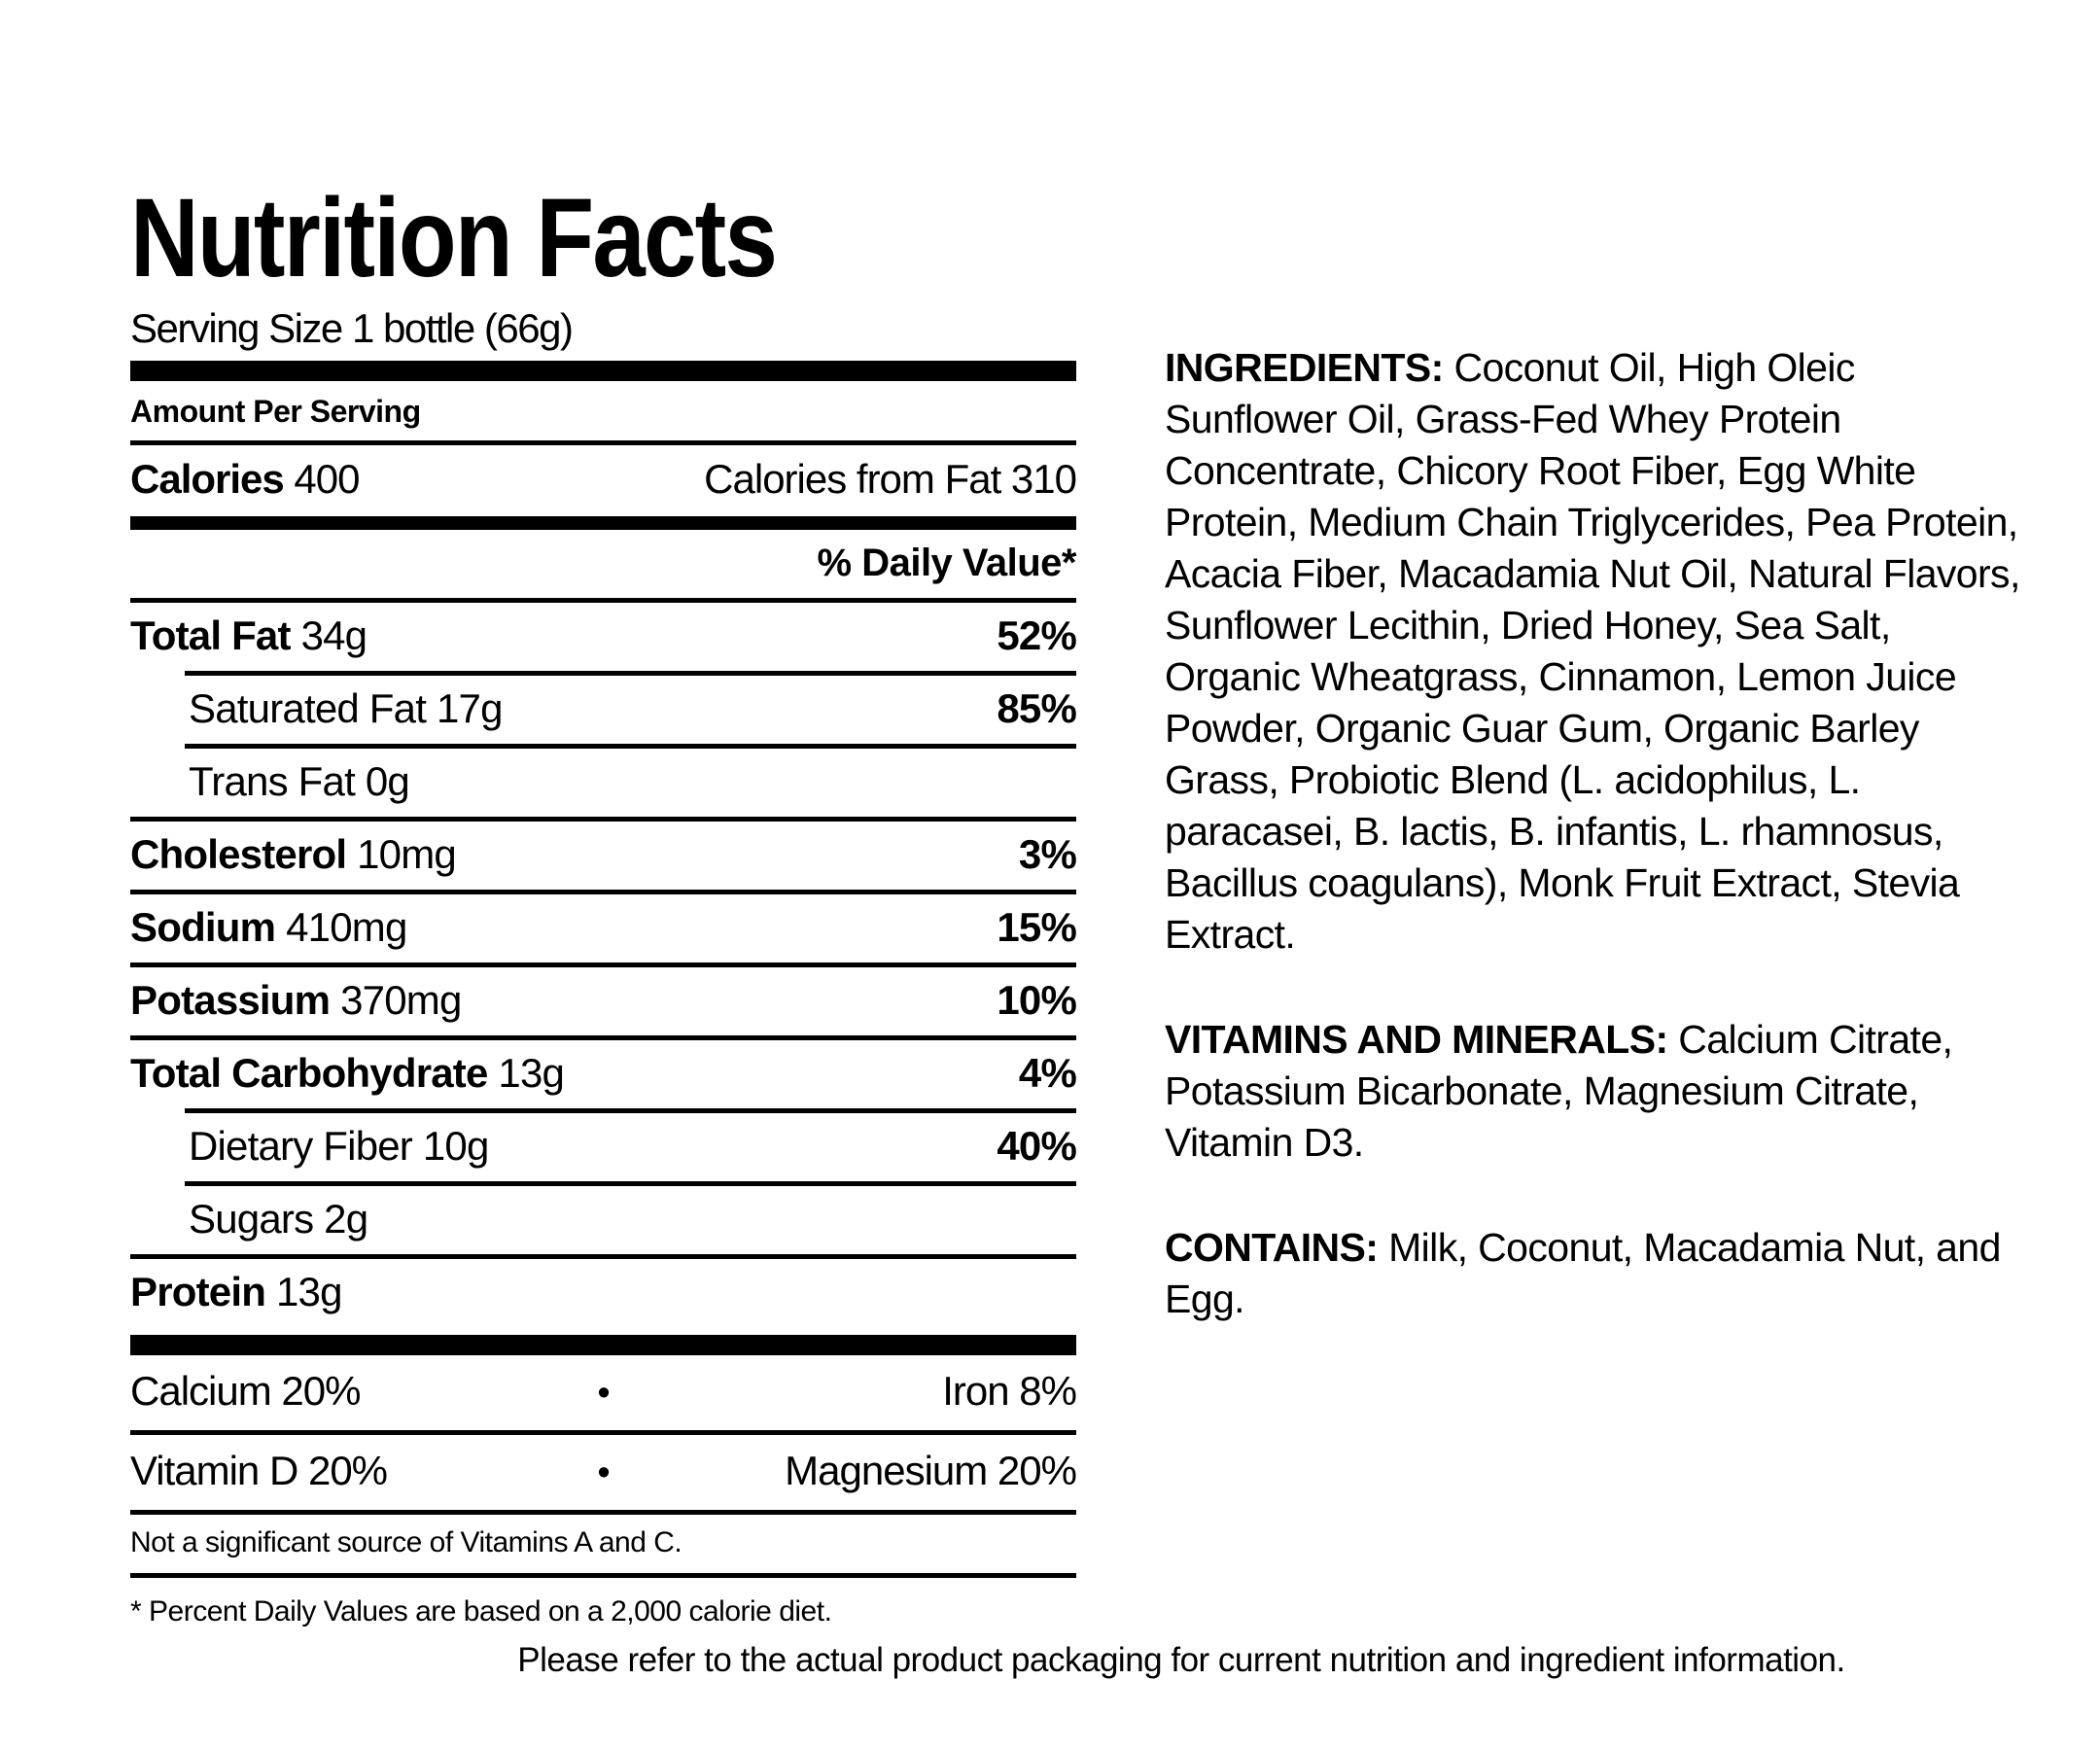 Image resolution: width=2100 pixels, height=1750 pixels. Describe the element at coordinates (630, 780) in the screenshot. I see `nutrient-row: Trans Fat 0g` at that location.